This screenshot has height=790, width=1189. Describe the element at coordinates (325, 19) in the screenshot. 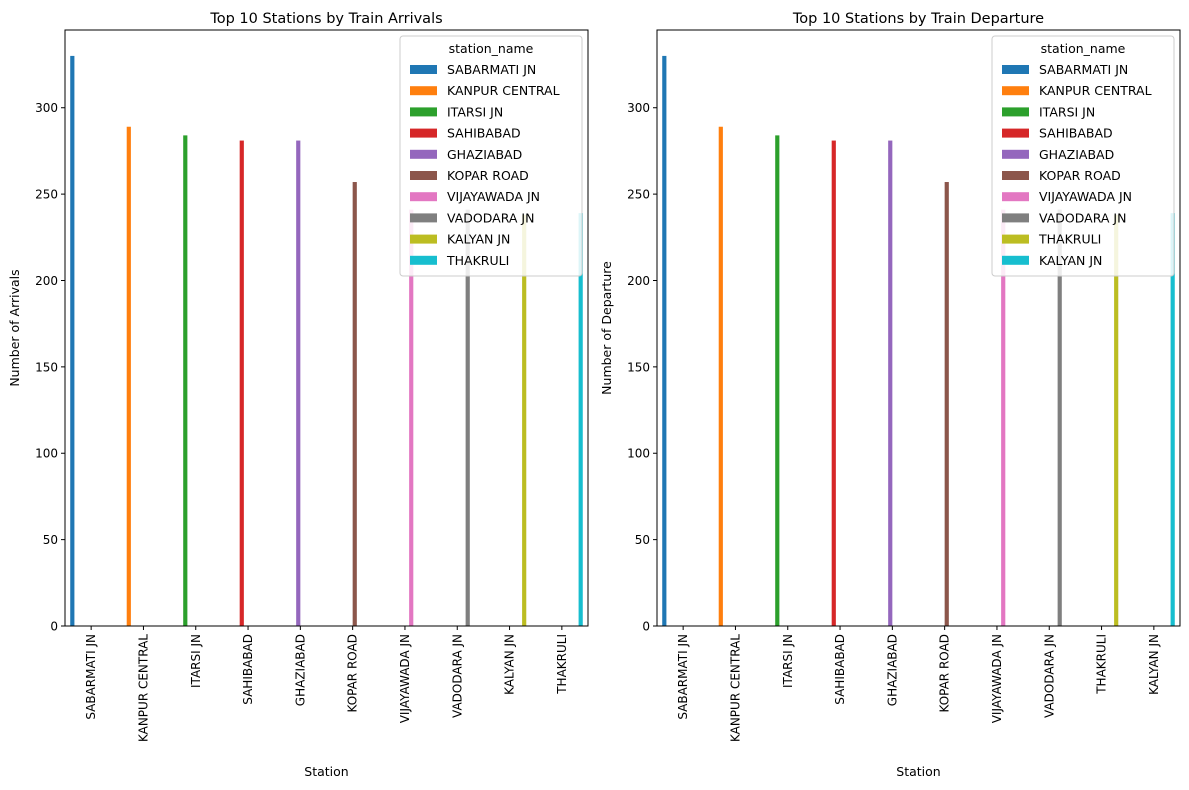

I see `chart-title: Top 10 Stations by Train Arrivals` at that location.